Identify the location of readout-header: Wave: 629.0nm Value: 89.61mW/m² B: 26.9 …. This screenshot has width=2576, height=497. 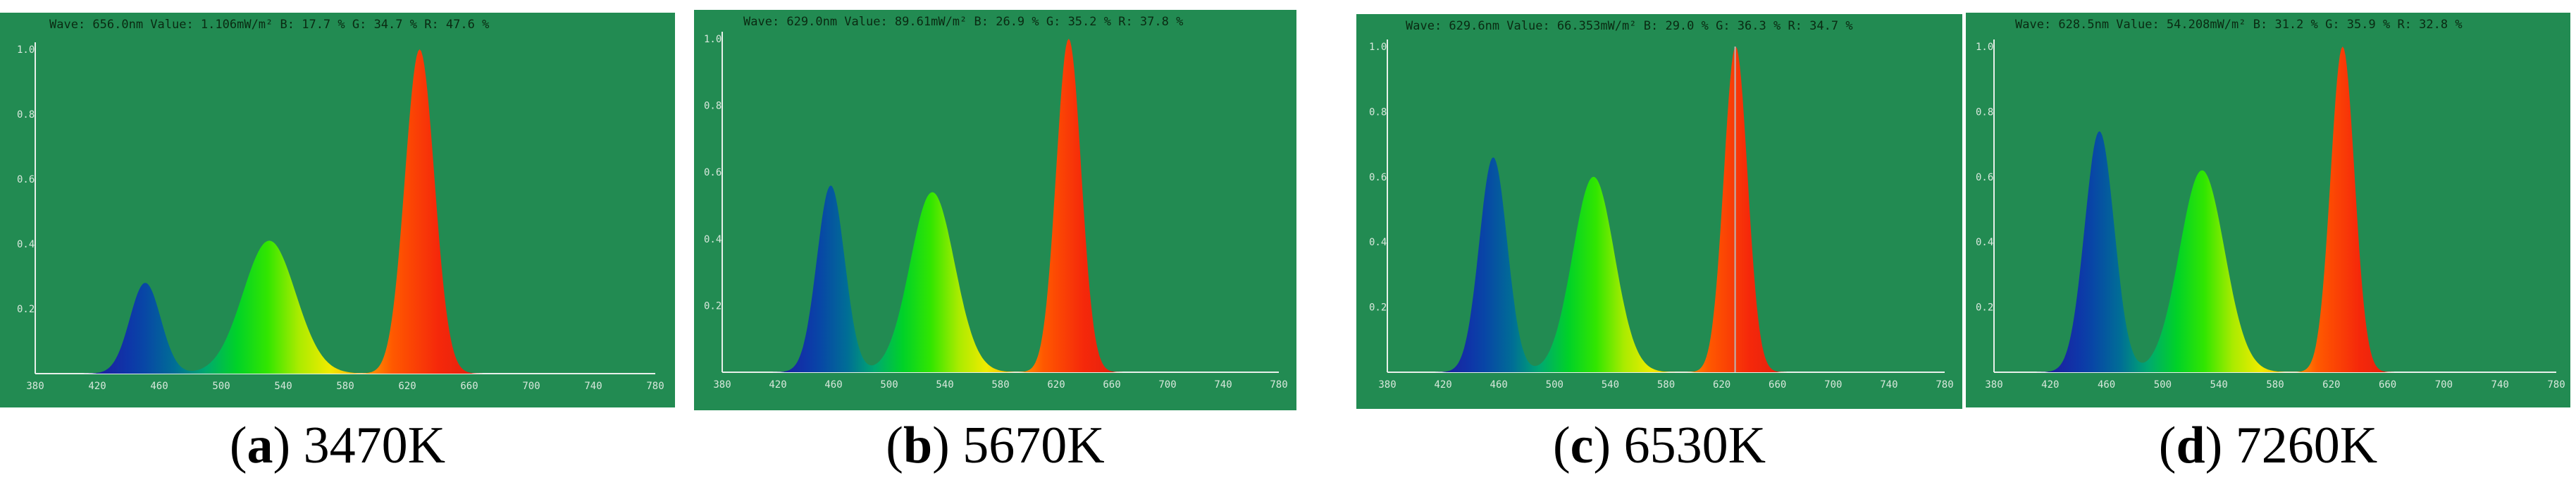
(963, 22).